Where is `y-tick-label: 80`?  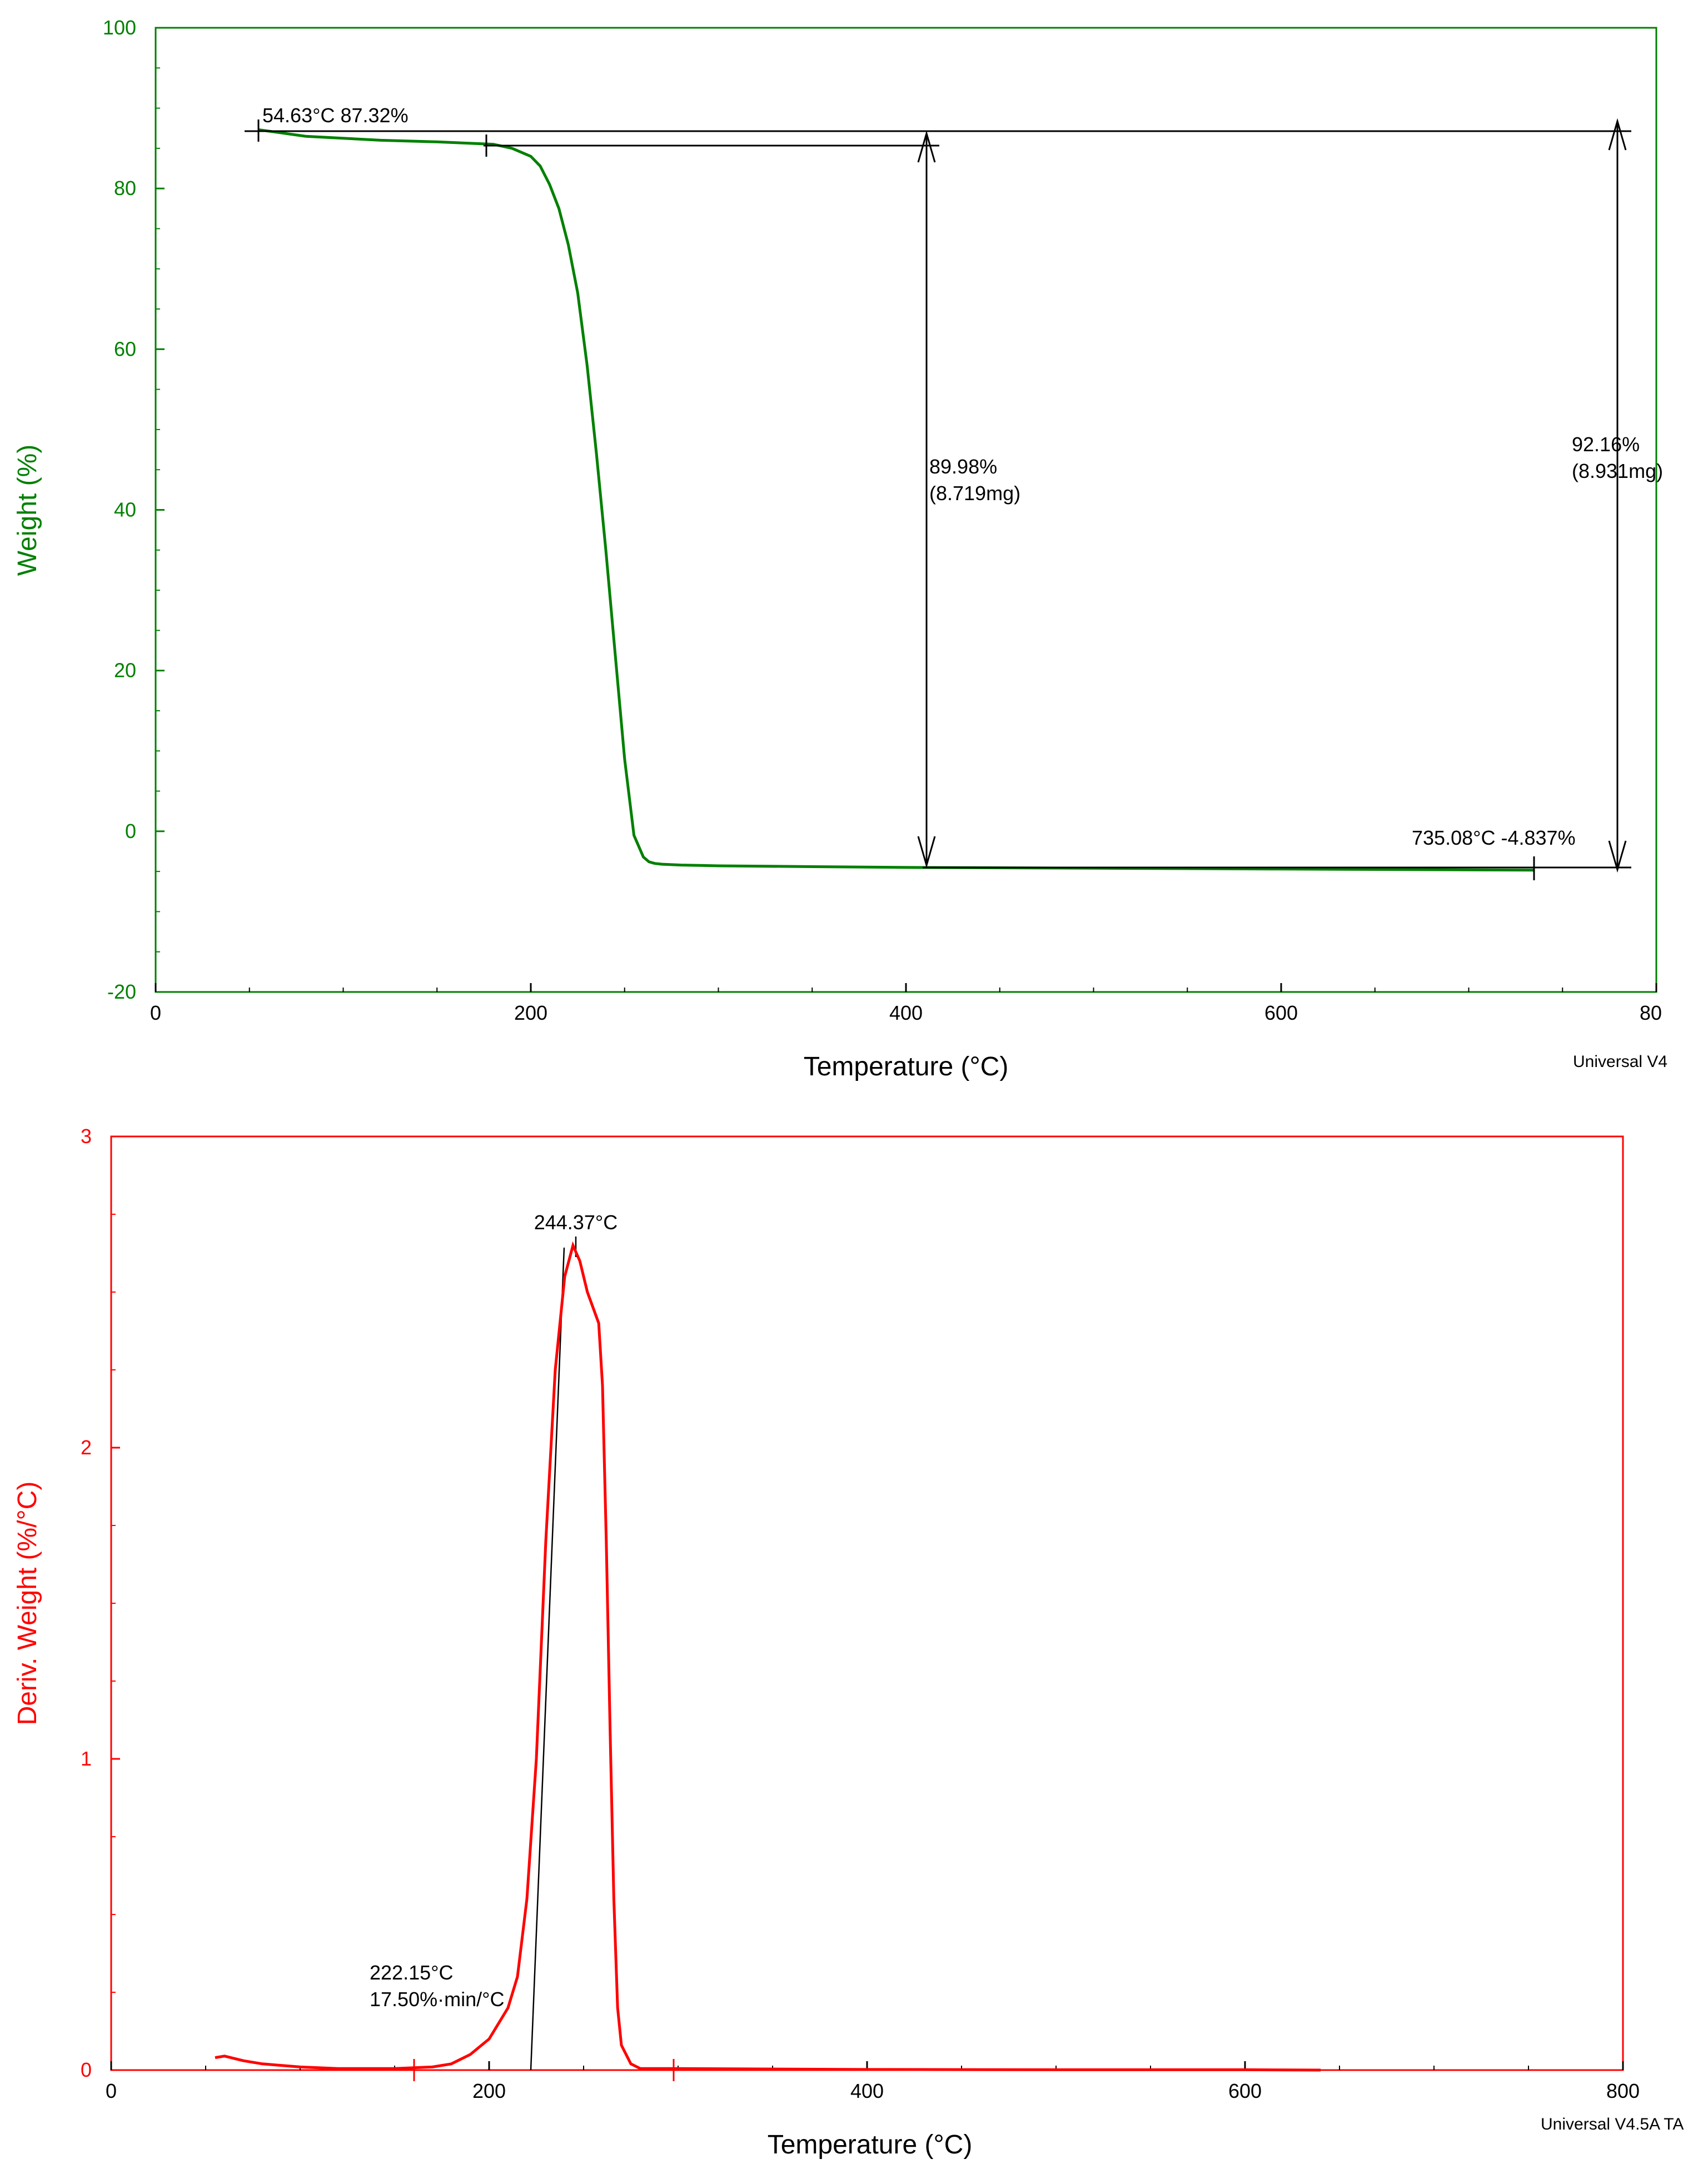 y-tick-label: 80 is located at coordinates (125, 188).